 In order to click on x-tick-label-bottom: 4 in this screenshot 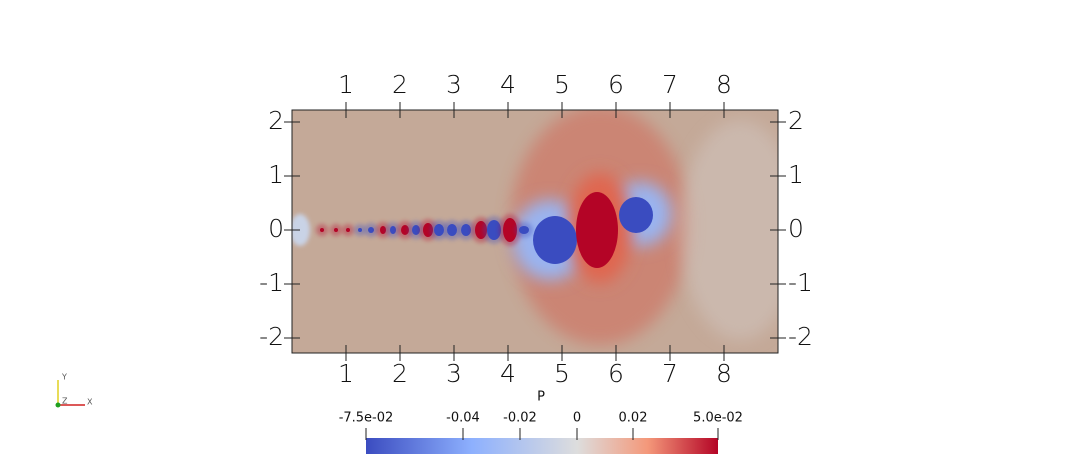, I will do `click(508, 373)`.